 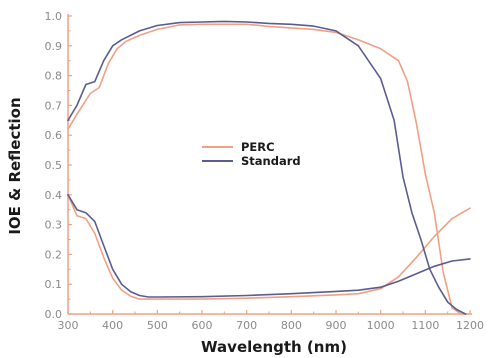 What do you see at coordinates (157, 325) in the screenshot?
I see `x-tick-label: 500` at bounding box center [157, 325].